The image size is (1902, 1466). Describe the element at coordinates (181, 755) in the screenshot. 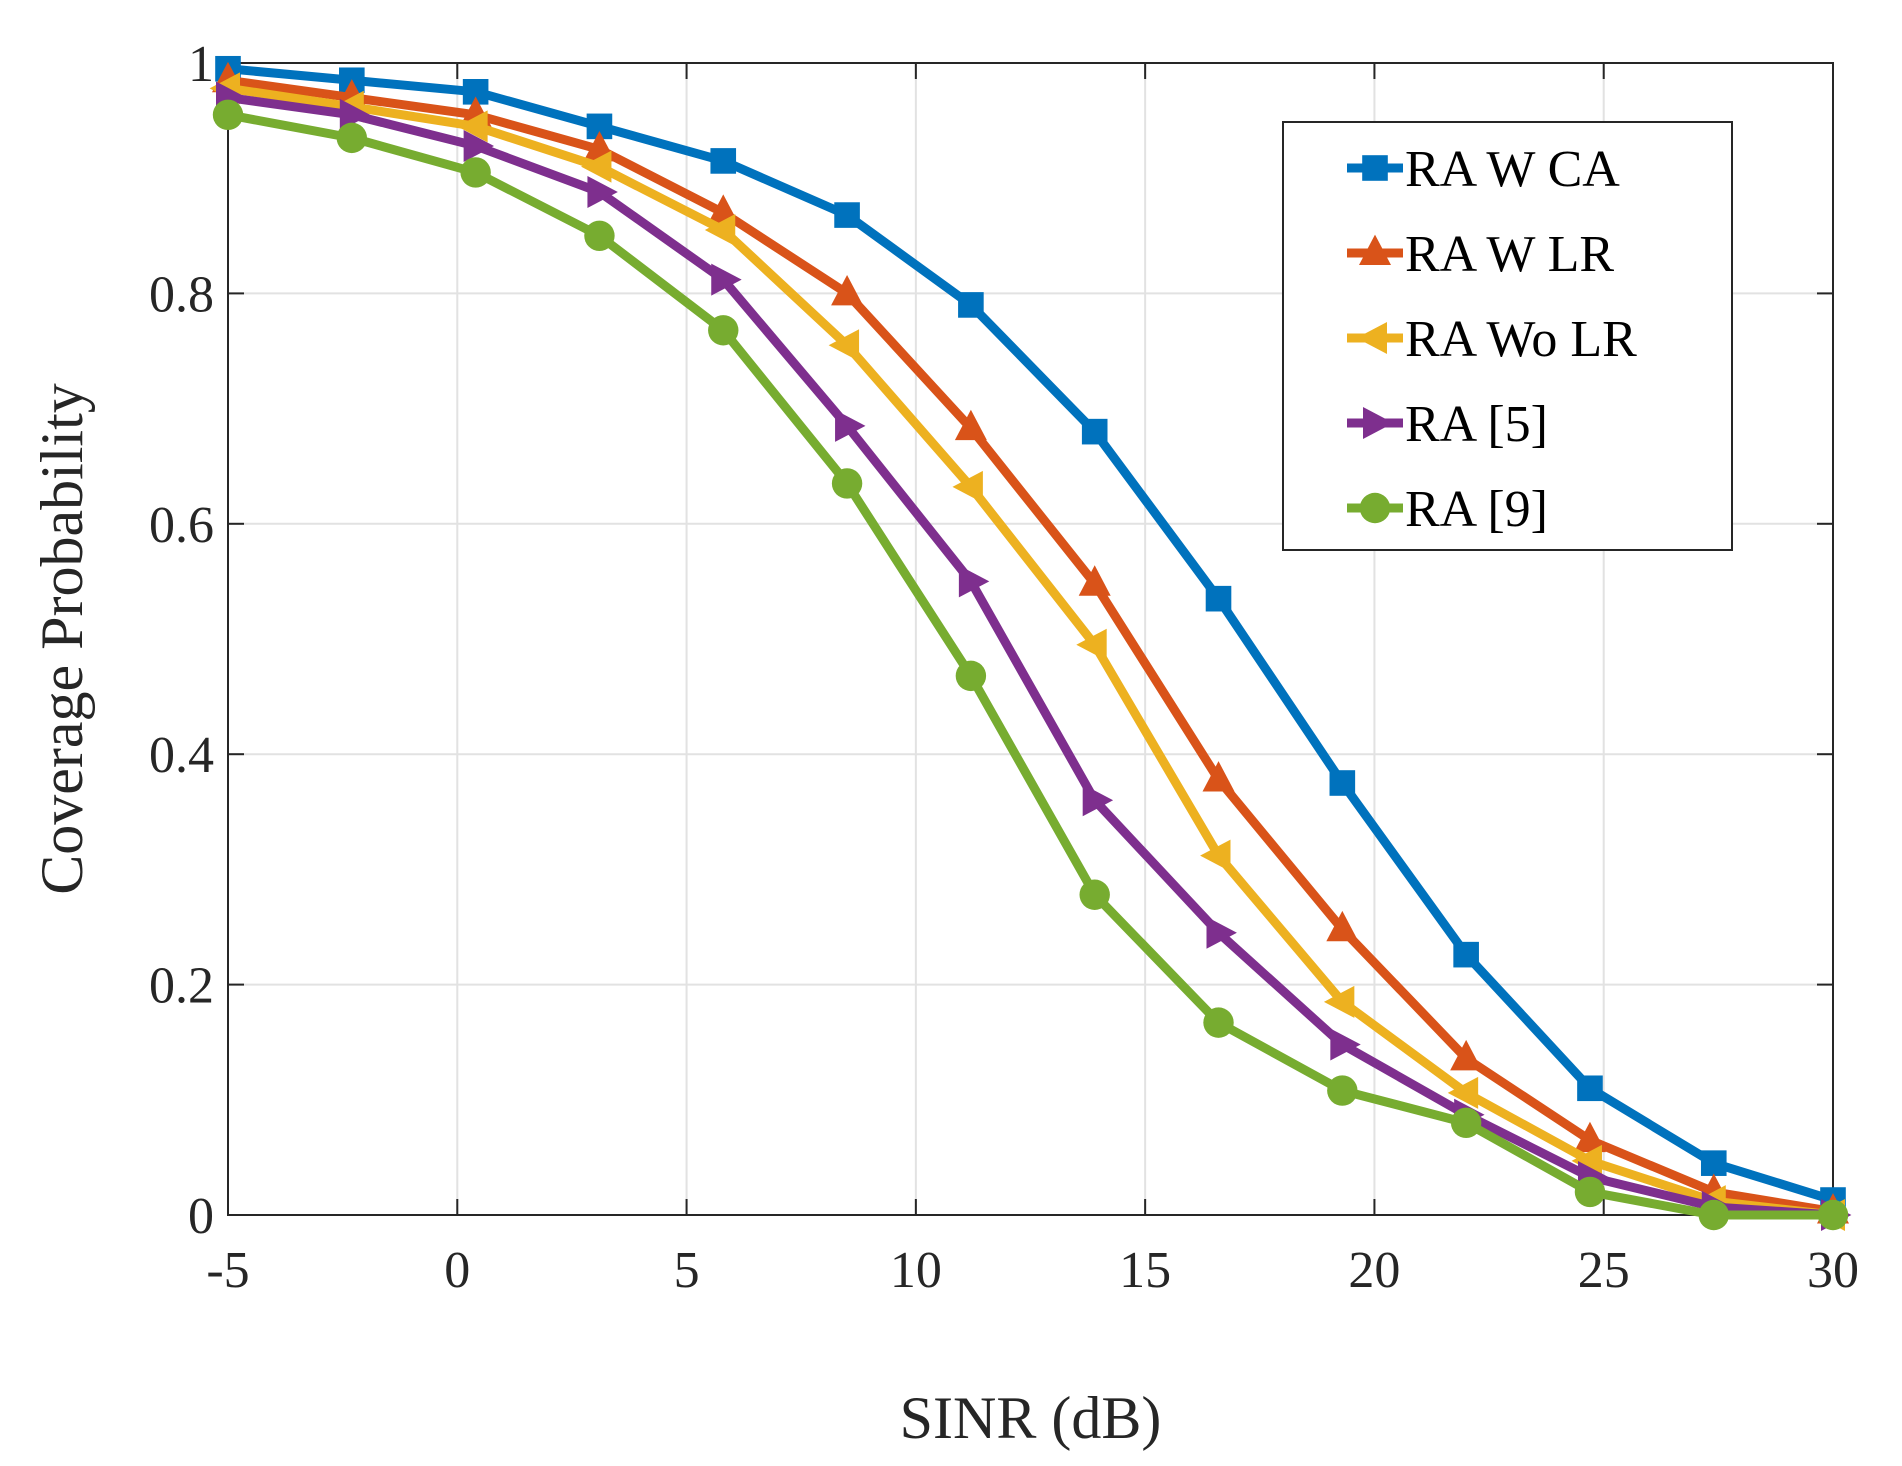

I see `y-tick-label: 0.4` at that location.